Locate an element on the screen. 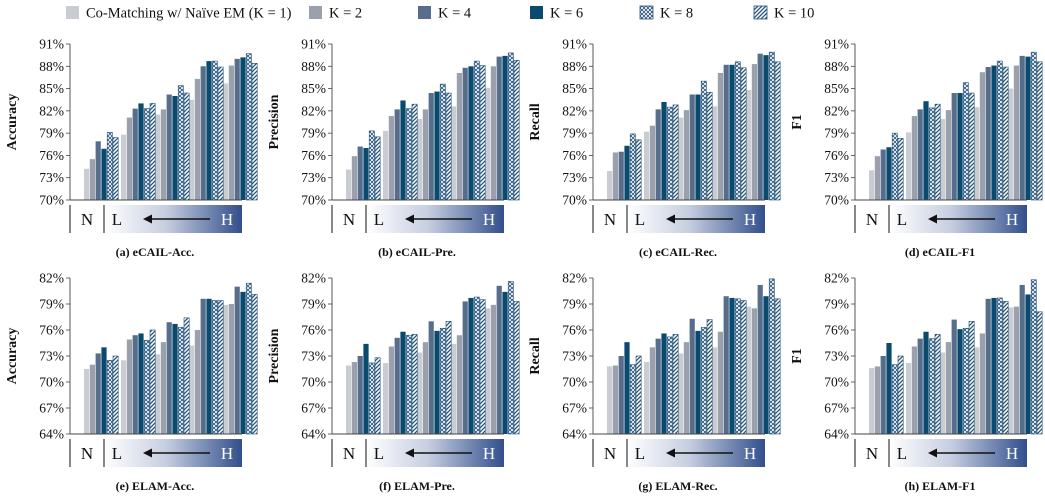 This screenshot has height=501, width=1045. chart-panel: 64% 67% 70% 73% 76% 79% 82% Precision N L H is located at coordinates (393, 369).